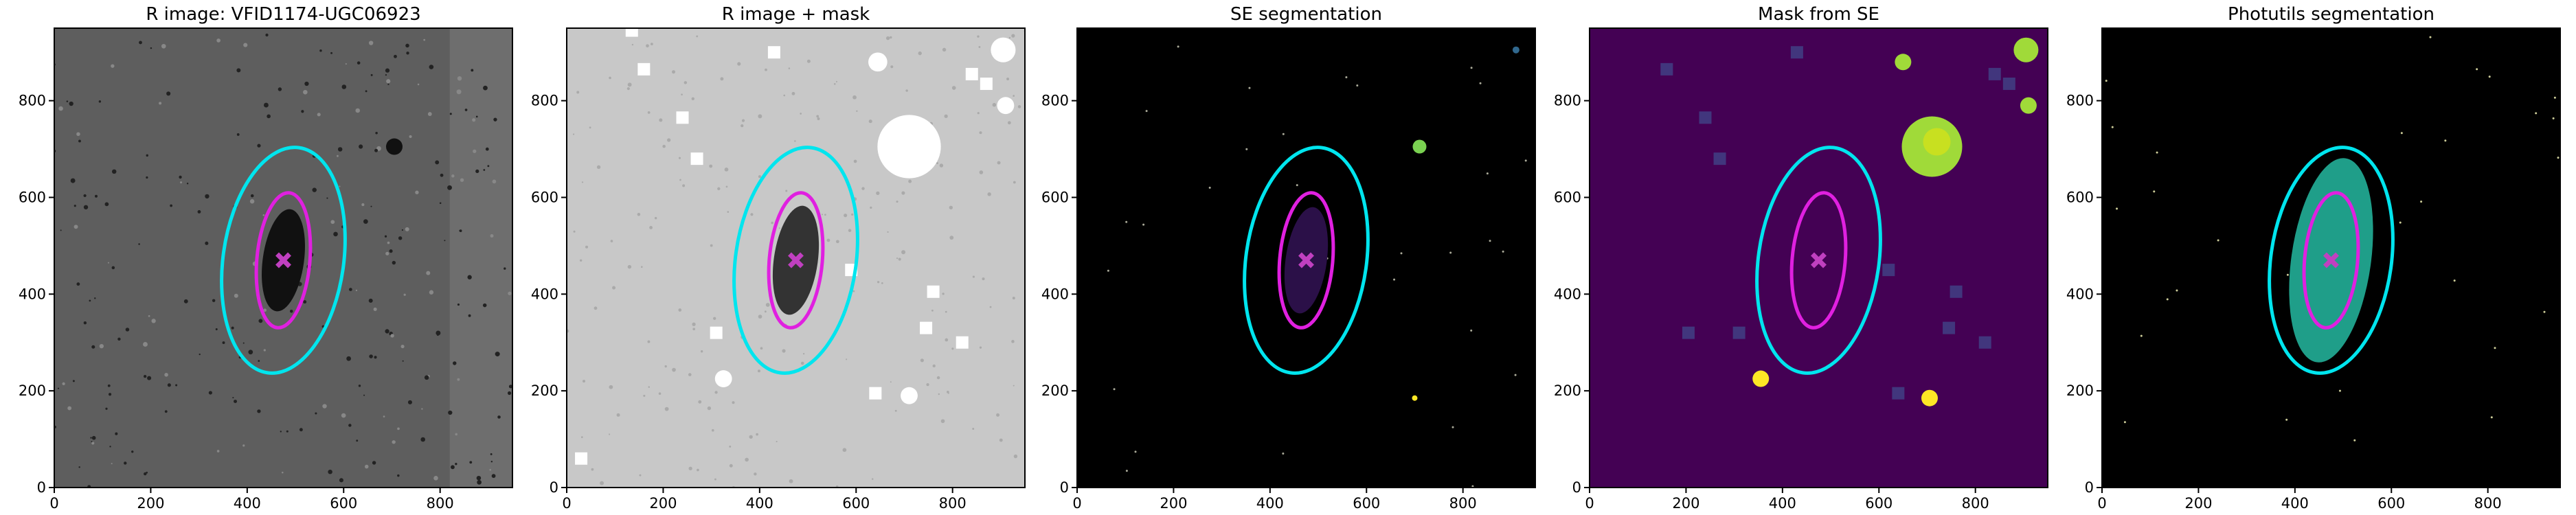 The width and height of the screenshot is (2576, 515). Describe the element at coordinates (343, 503) in the screenshot. I see `x-tick-label: 600` at that location.